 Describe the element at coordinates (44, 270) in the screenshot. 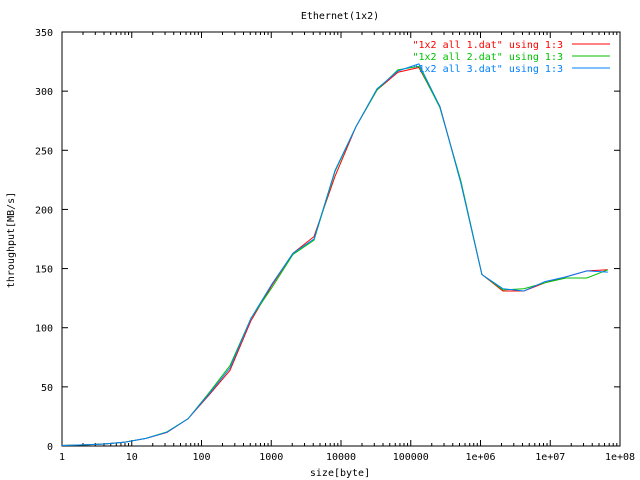

I see `y-tick-label: 150` at that location.